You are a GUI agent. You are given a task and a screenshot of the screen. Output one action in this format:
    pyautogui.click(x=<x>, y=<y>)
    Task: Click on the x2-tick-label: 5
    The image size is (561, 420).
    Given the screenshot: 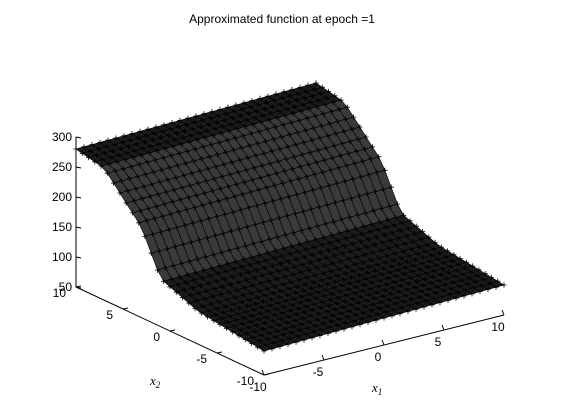 What is the action you would take?
    pyautogui.click(x=109, y=315)
    